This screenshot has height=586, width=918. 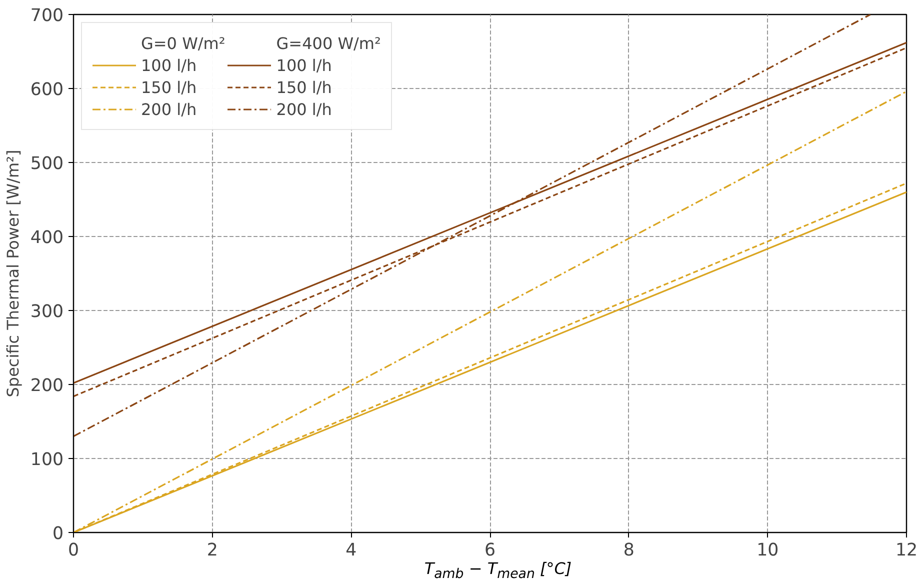 What do you see at coordinates (58, 534) in the screenshot?
I see `y-tick-label: 0` at bounding box center [58, 534].